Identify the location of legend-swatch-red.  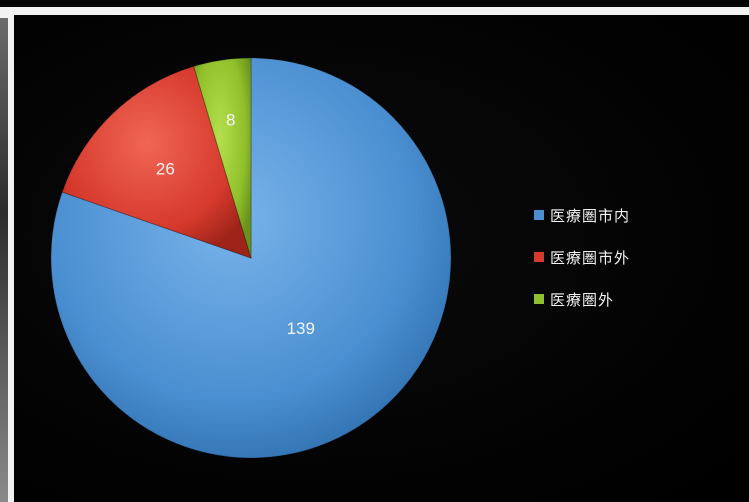
(539, 257).